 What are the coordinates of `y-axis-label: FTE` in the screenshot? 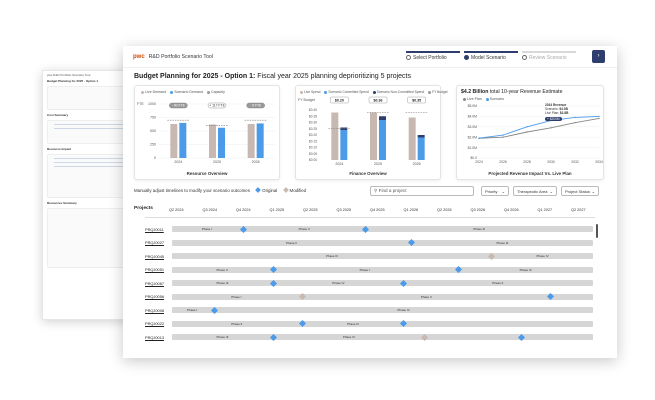 It's located at (140, 104).